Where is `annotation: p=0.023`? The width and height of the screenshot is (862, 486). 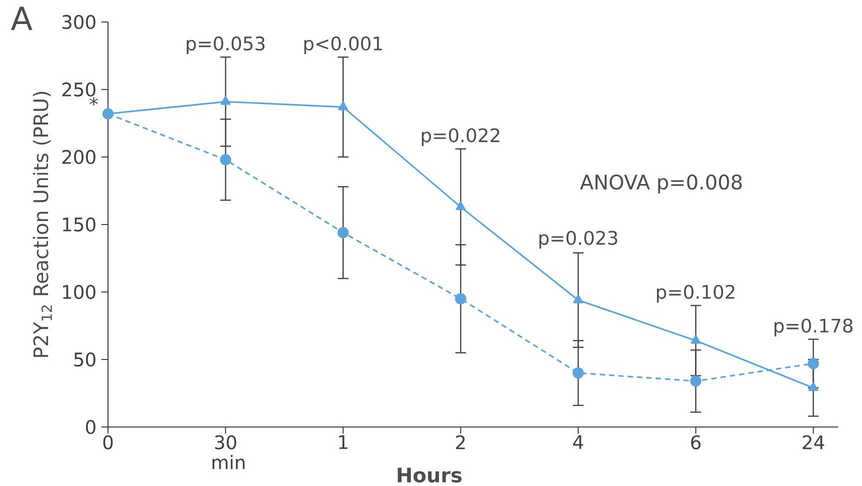 annotation: p=0.023 is located at coordinates (578, 239).